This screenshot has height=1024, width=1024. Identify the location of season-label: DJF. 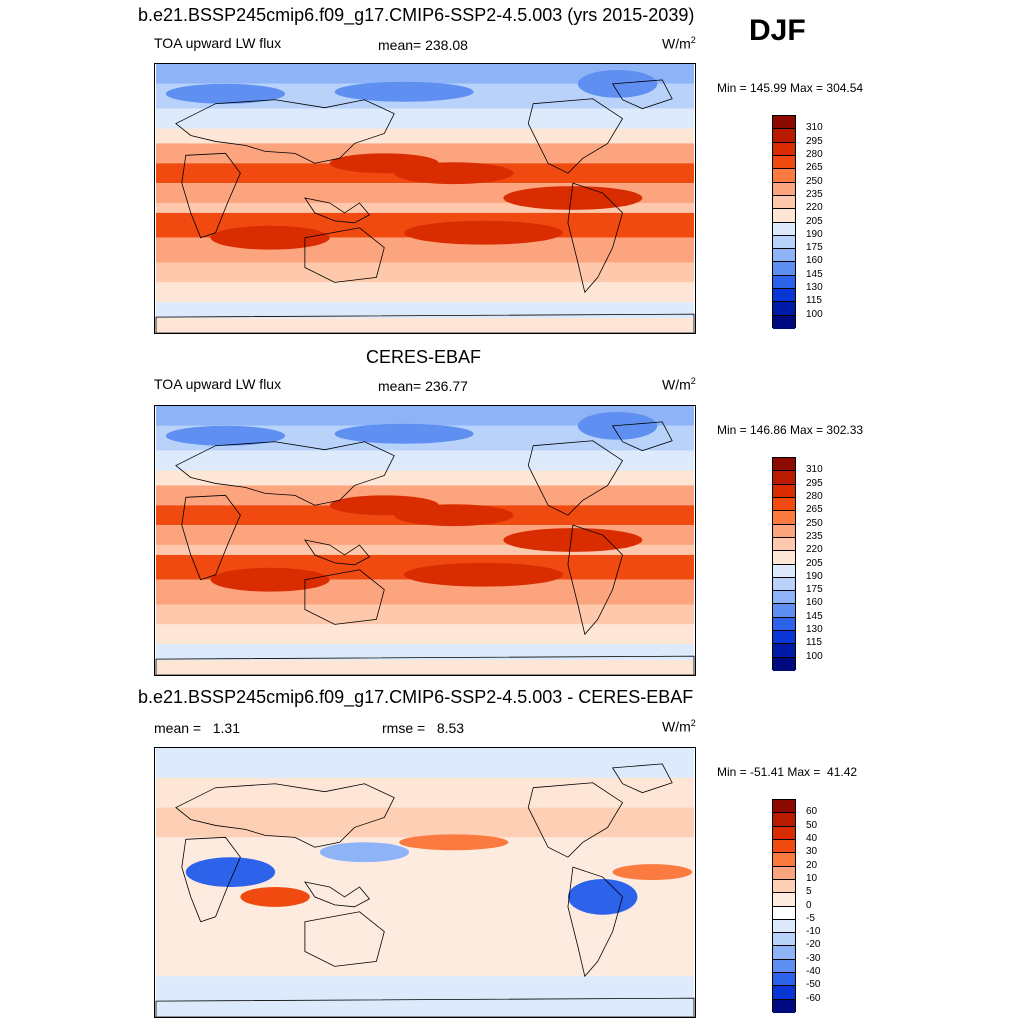
(777, 30).